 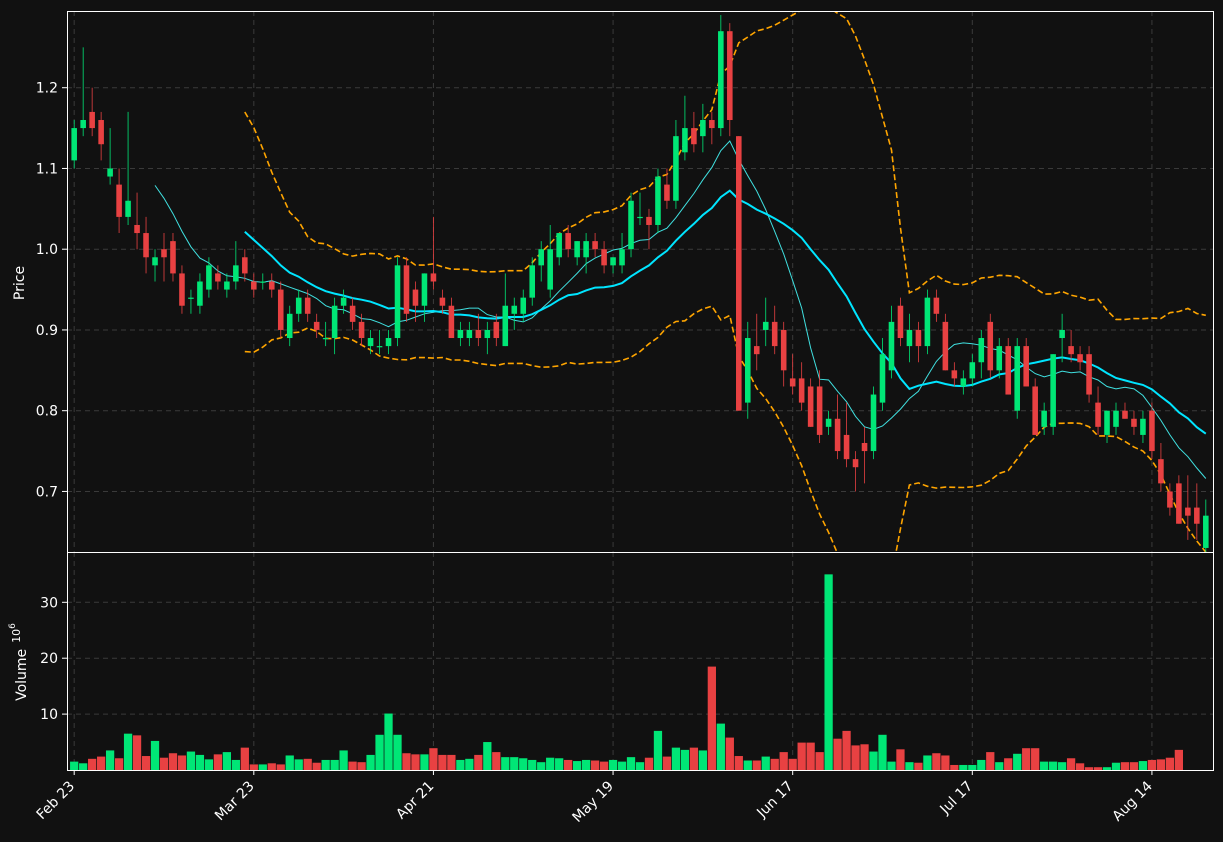 What do you see at coordinates (47, 169) in the screenshot?
I see `price-tick-label: 1.1` at bounding box center [47, 169].